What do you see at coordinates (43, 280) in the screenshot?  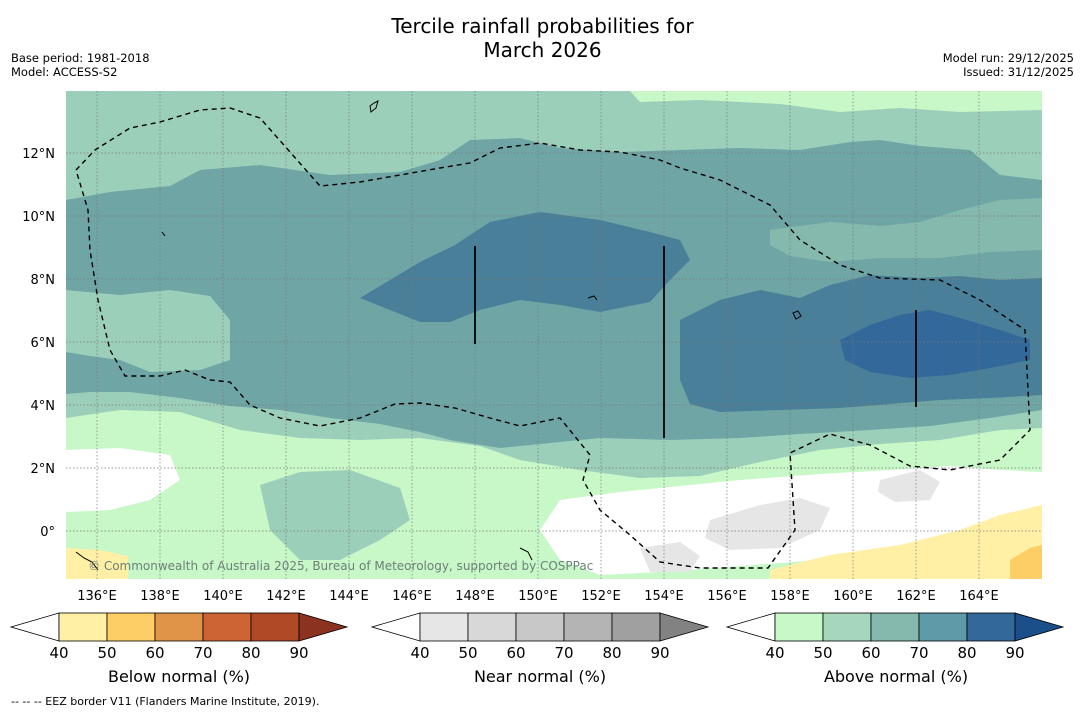 I see `lat-label-8: 8°N` at bounding box center [43, 280].